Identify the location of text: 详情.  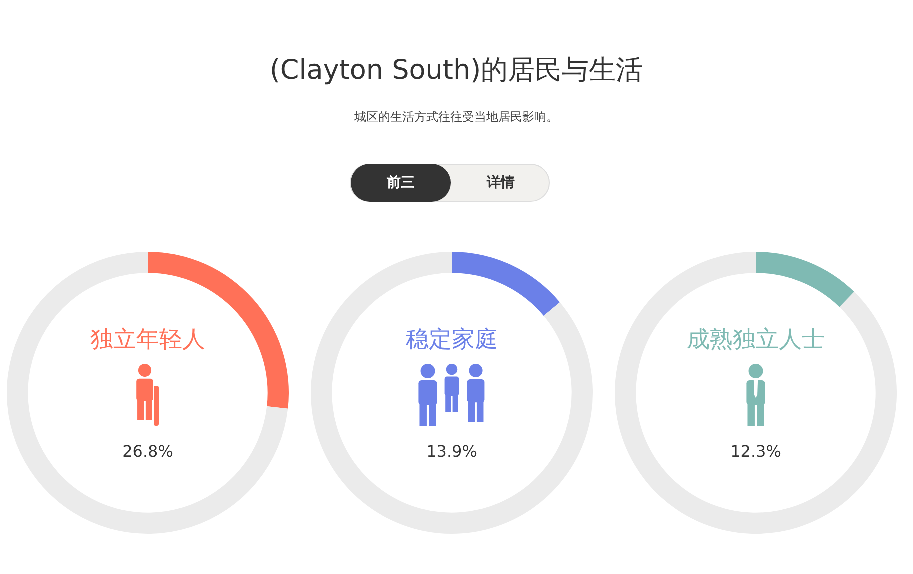
(501, 183).